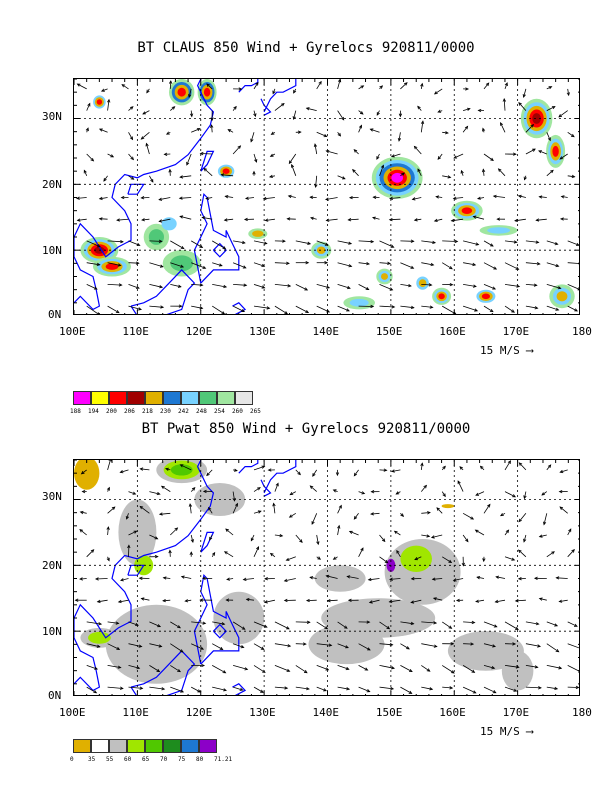 The height and width of the screenshot is (792, 612). Describe the element at coordinates (185, 577) in the screenshot. I see `coastline-layer` at that location.